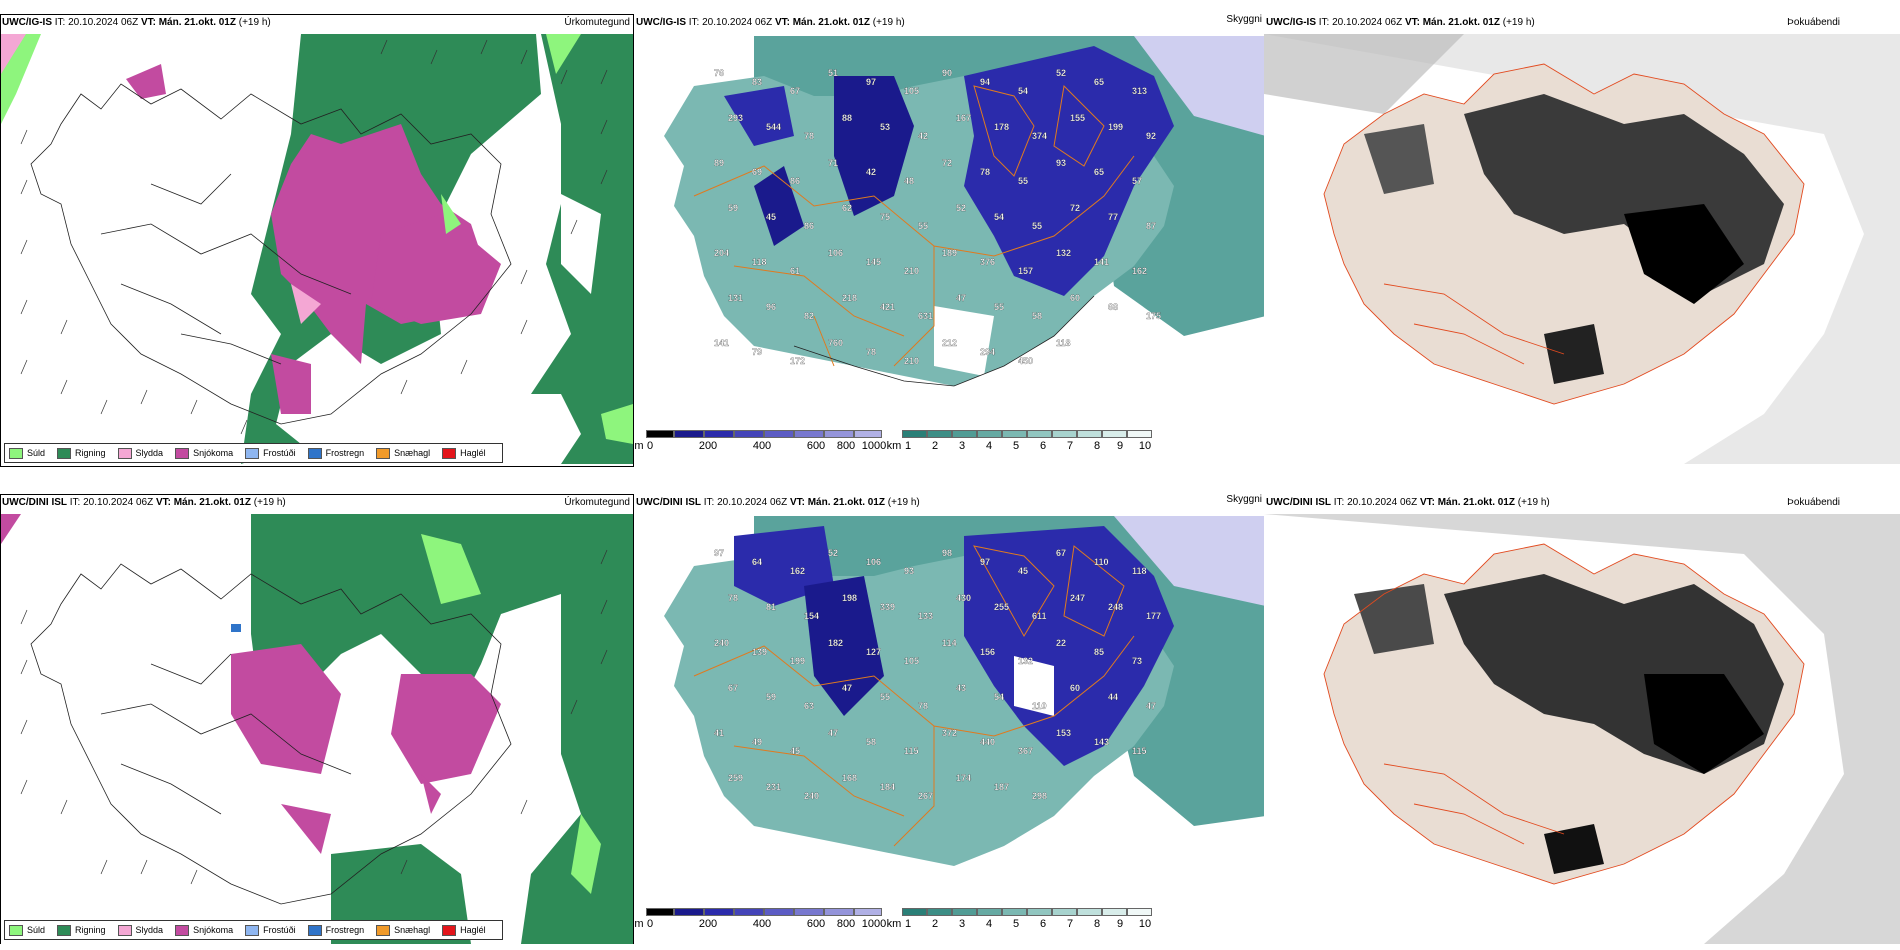 The height and width of the screenshot is (950, 1900). What do you see at coordinates (987, 742) in the screenshot?
I see `cloudbase-value-label: 440` at bounding box center [987, 742].